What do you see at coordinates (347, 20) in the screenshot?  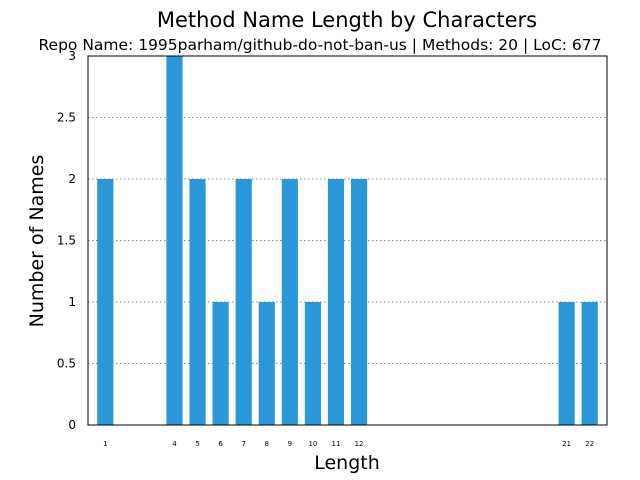 I see `chart-title: Method Name Length by Characters` at bounding box center [347, 20].